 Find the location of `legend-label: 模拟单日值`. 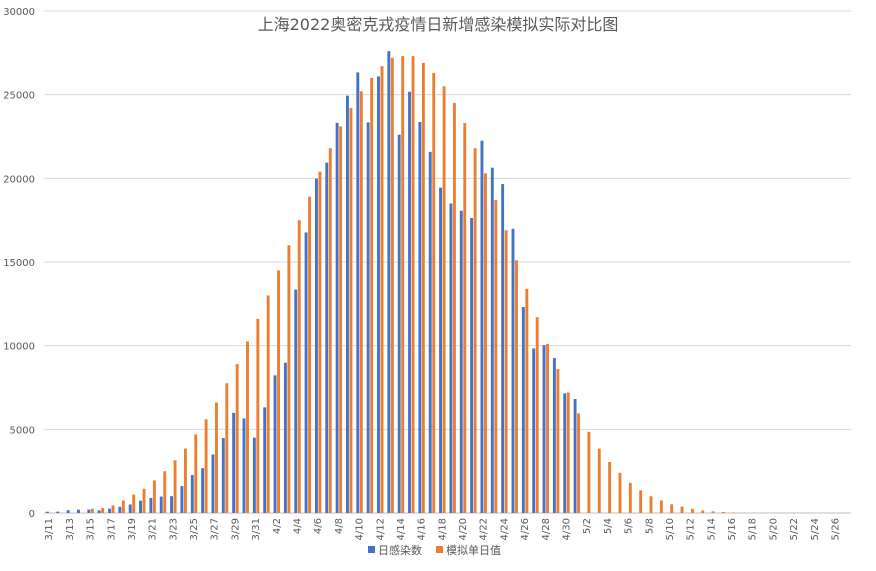

legend-label: 模拟单日值 is located at coordinates (473, 550).